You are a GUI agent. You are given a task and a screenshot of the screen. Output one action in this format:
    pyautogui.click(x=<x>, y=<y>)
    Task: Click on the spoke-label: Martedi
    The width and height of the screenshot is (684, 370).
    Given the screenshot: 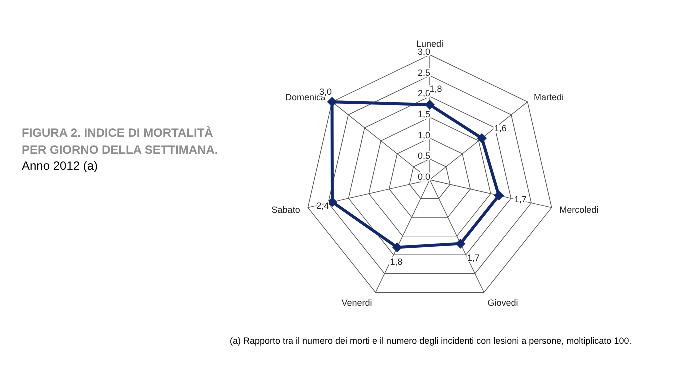 What is the action you would take?
    pyautogui.click(x=549, y=97)
    